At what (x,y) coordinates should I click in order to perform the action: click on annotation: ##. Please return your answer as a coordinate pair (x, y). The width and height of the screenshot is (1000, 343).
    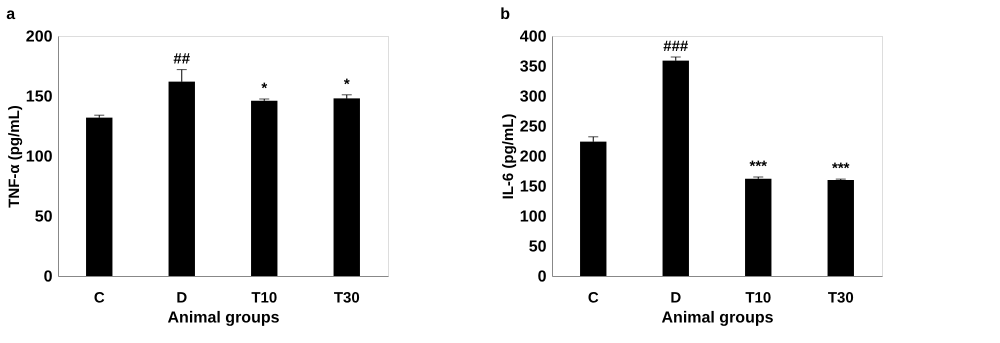
    Looking at the image, I should click on (182, 59).